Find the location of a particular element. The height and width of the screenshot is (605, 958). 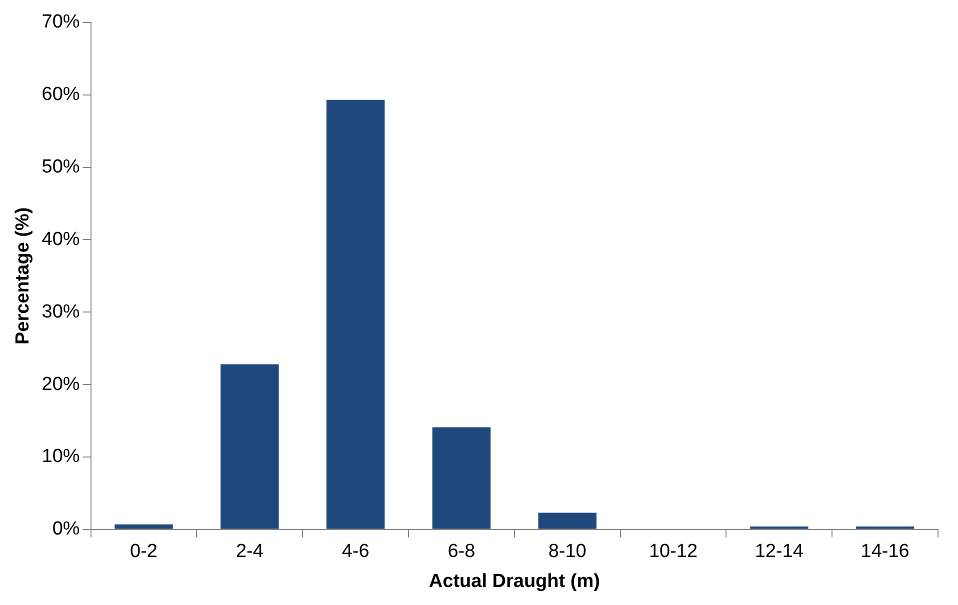

x-tick-label: 12-14 is located at coordinates (779, 551).